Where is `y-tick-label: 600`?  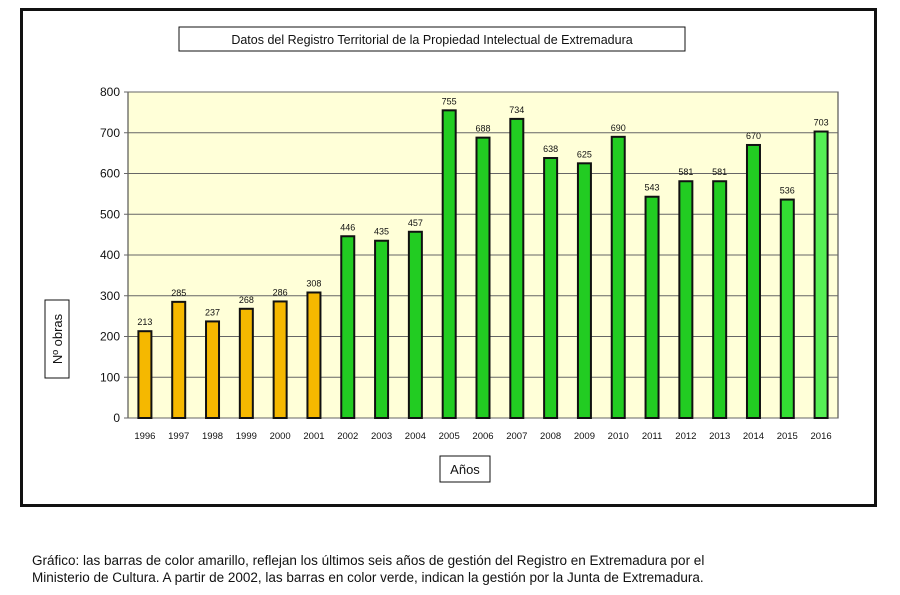
y-tick-label: 600 is located at coordinates (110, 174).